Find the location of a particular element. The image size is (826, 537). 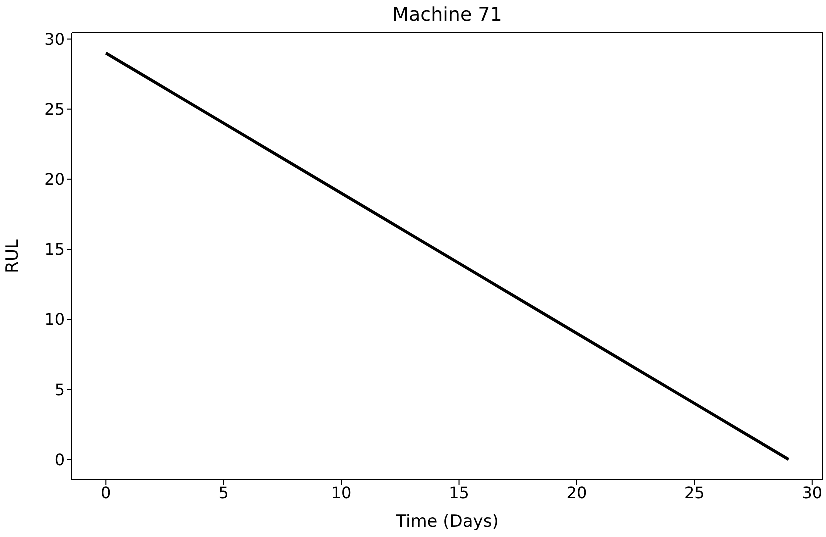

y-tick-label: 20 is located at coordinates (54, 180).